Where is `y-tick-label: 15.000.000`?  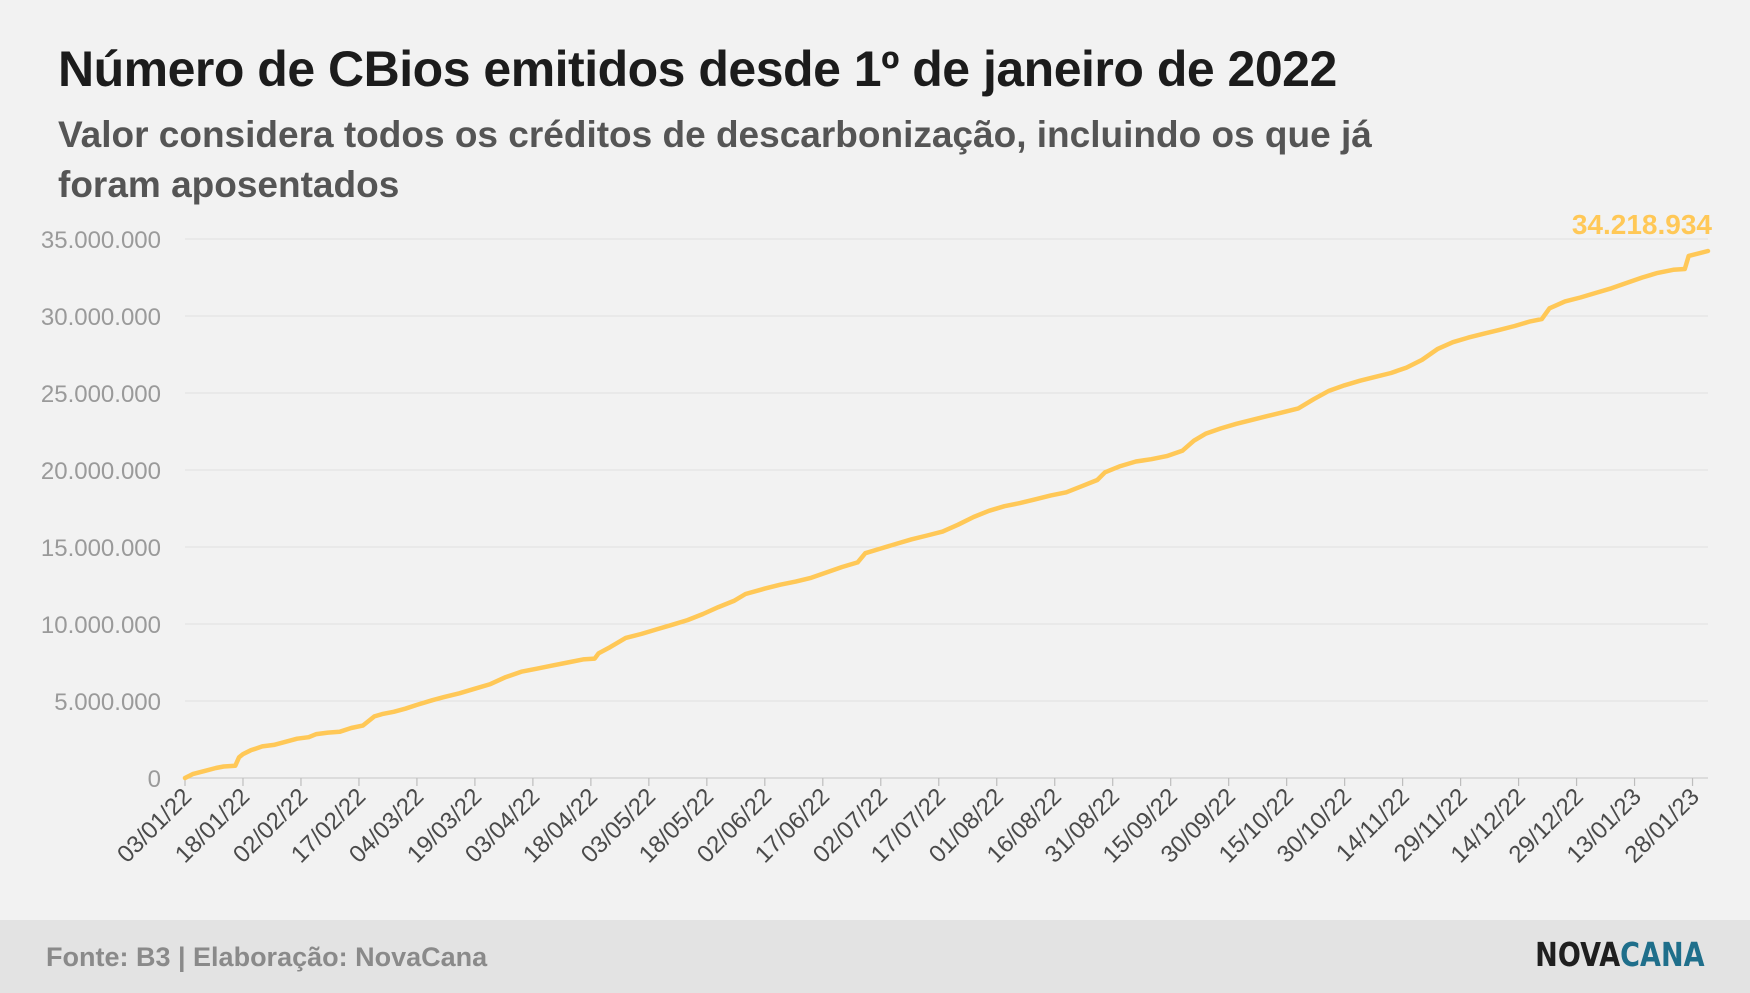
y-tick-label: 15.000.000 is located at coordinates (101, 548).